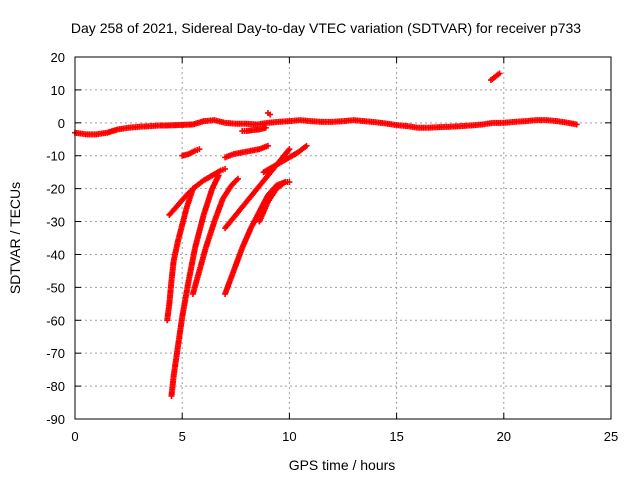 The height and width of the screenshot is (480, 640). What do you see at coordinates (326, 127) in the screenshot?
I see `series-main-band` at bounding box center [326, 127].